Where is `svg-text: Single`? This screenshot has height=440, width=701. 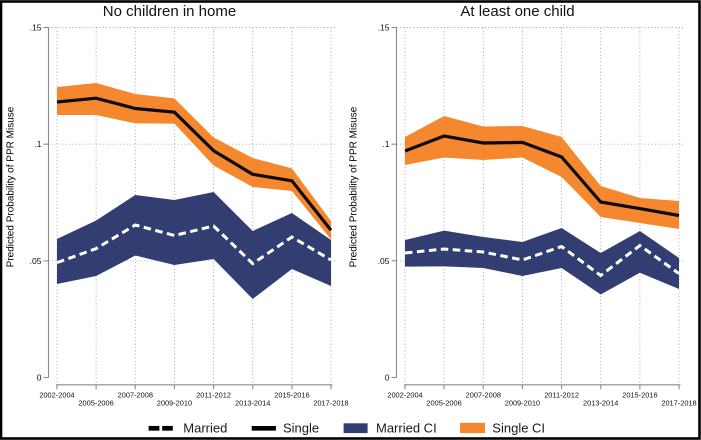
svg-text: Single is located at coordinates (301, 428).